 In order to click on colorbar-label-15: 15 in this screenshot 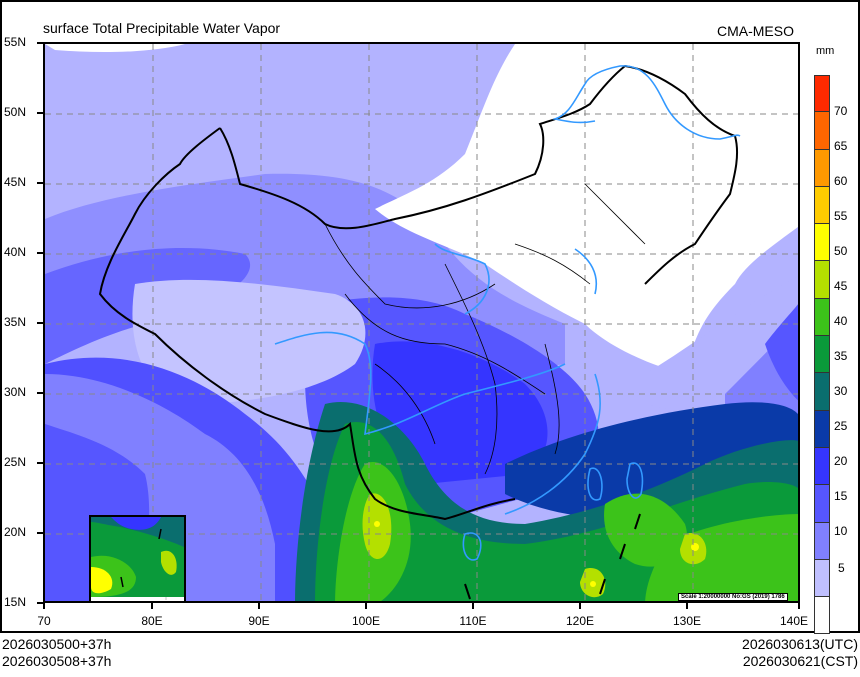, I will do `click(841, 496)`.